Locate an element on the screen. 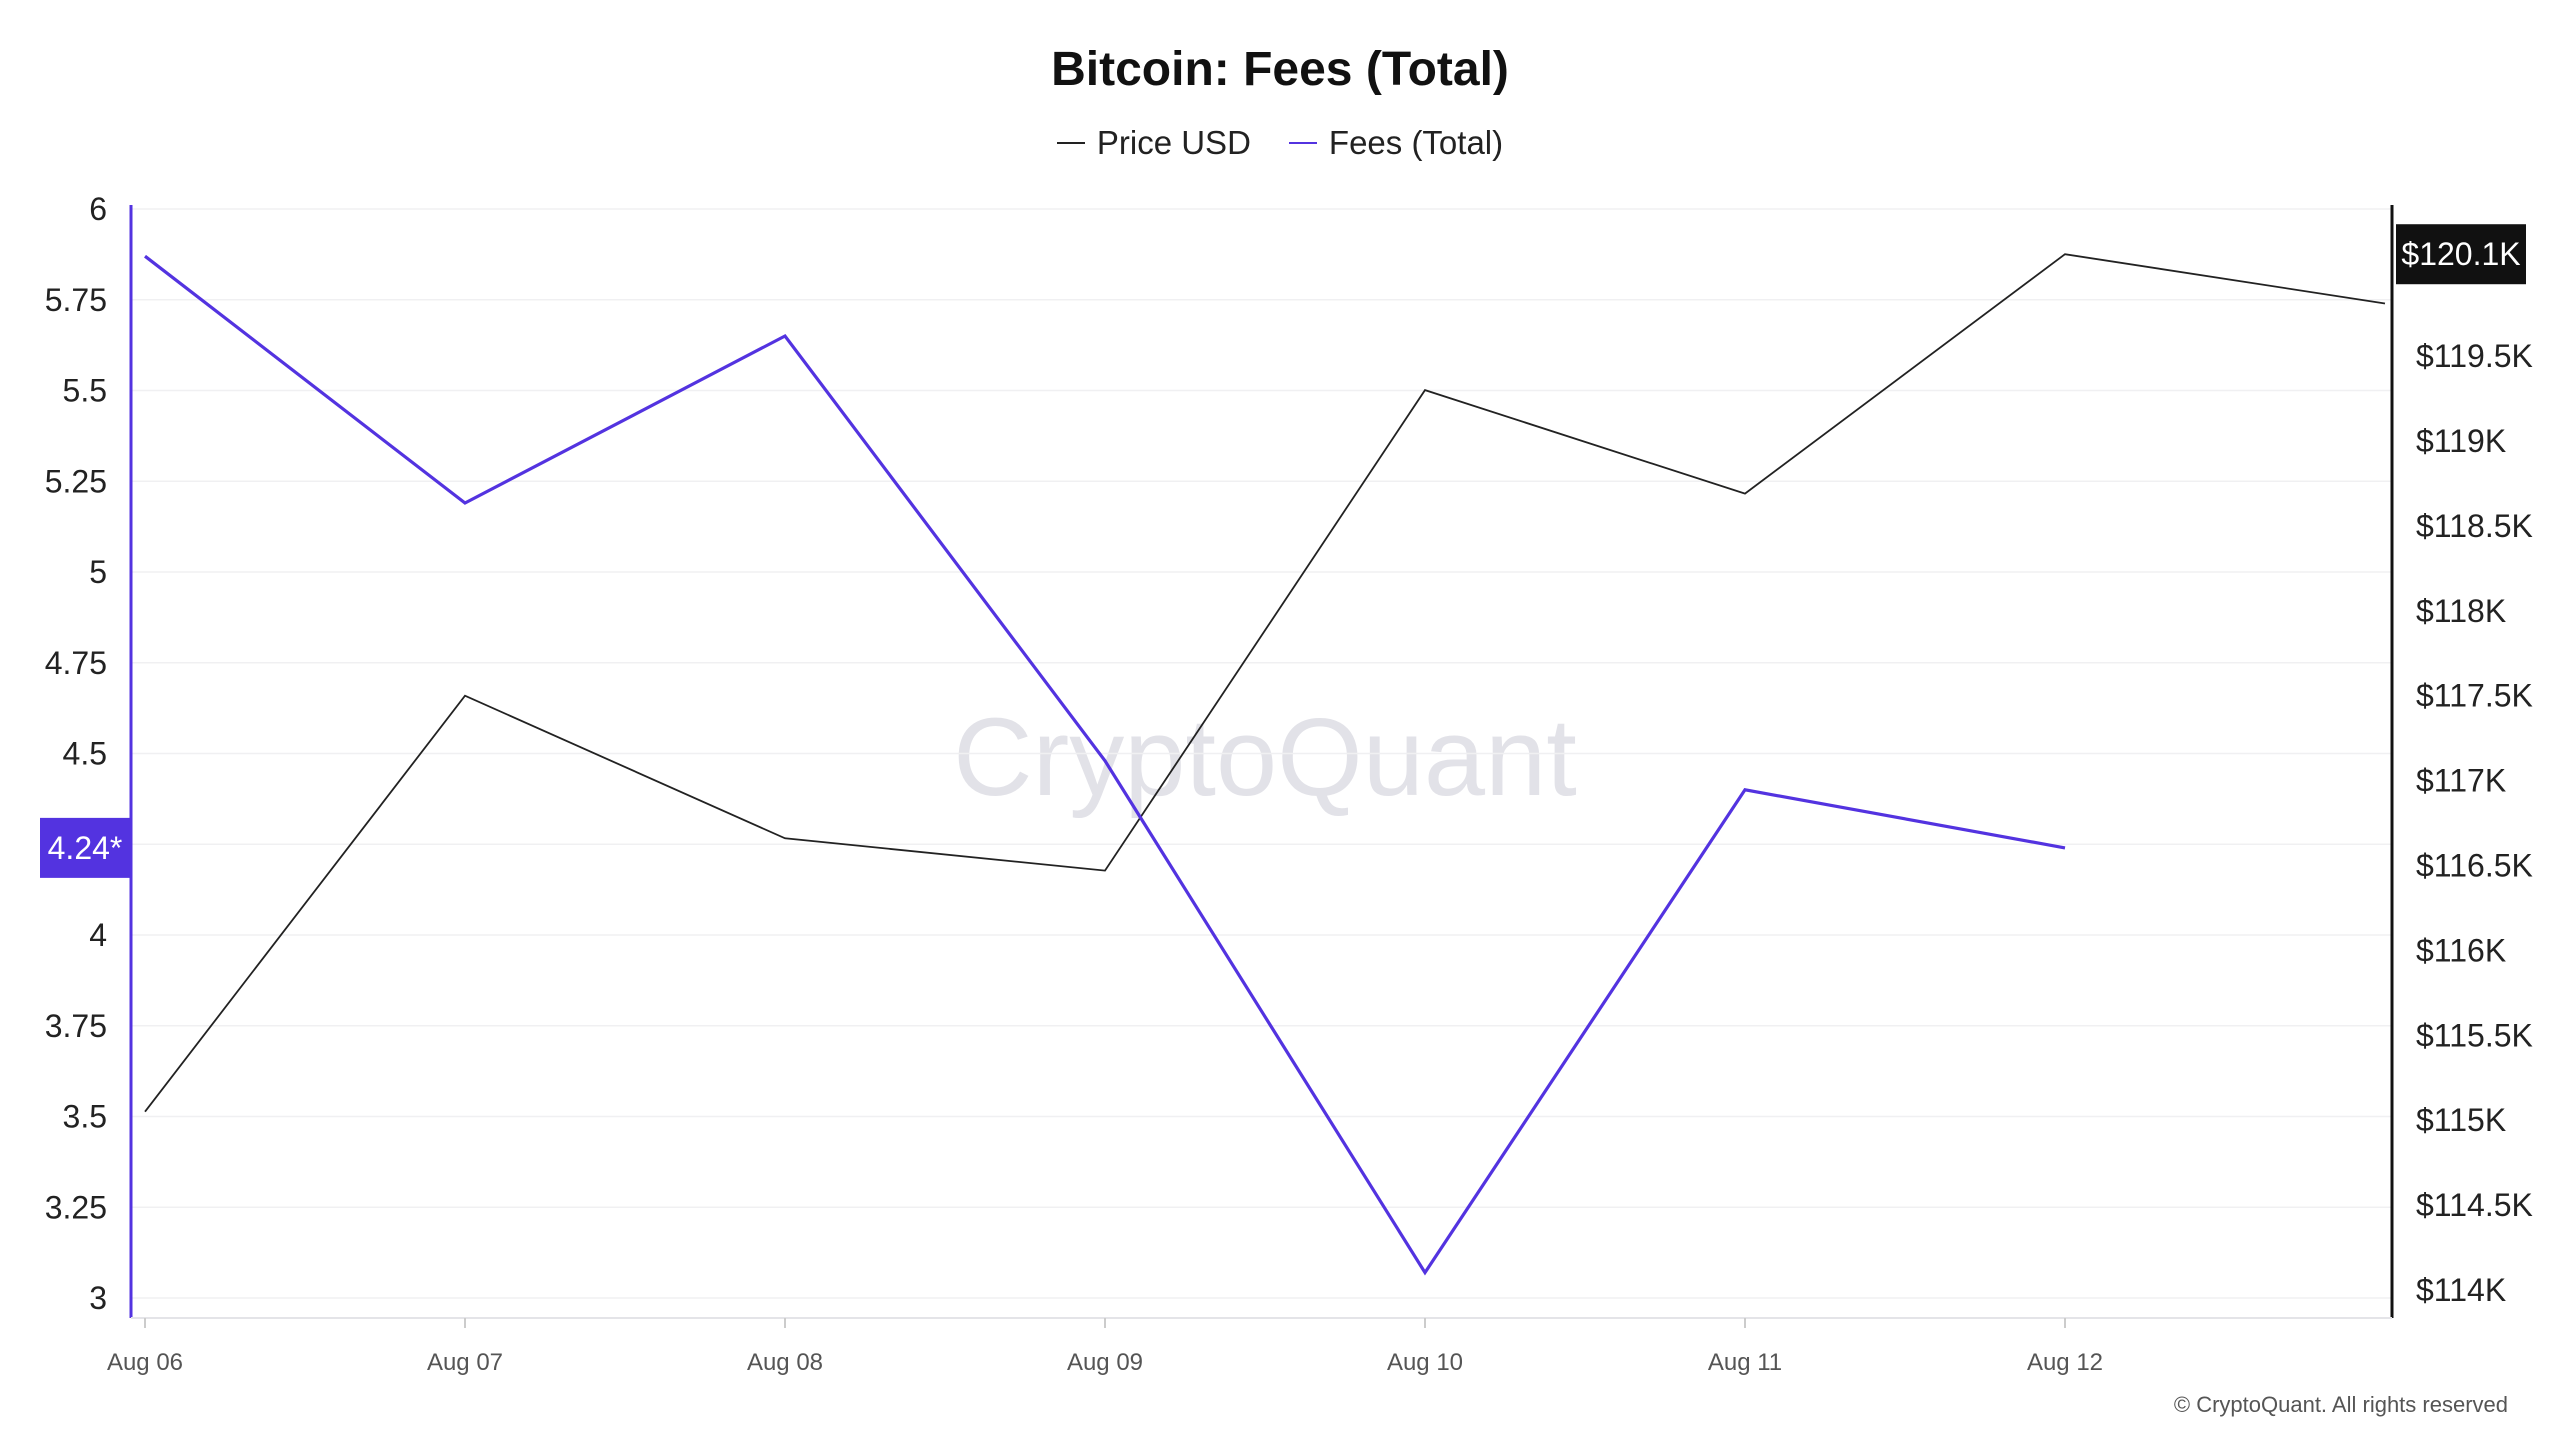 The height and width of the screenshot is (1440, 2560). legend-label-price: Price USD is located at coordinates (1173, 142).